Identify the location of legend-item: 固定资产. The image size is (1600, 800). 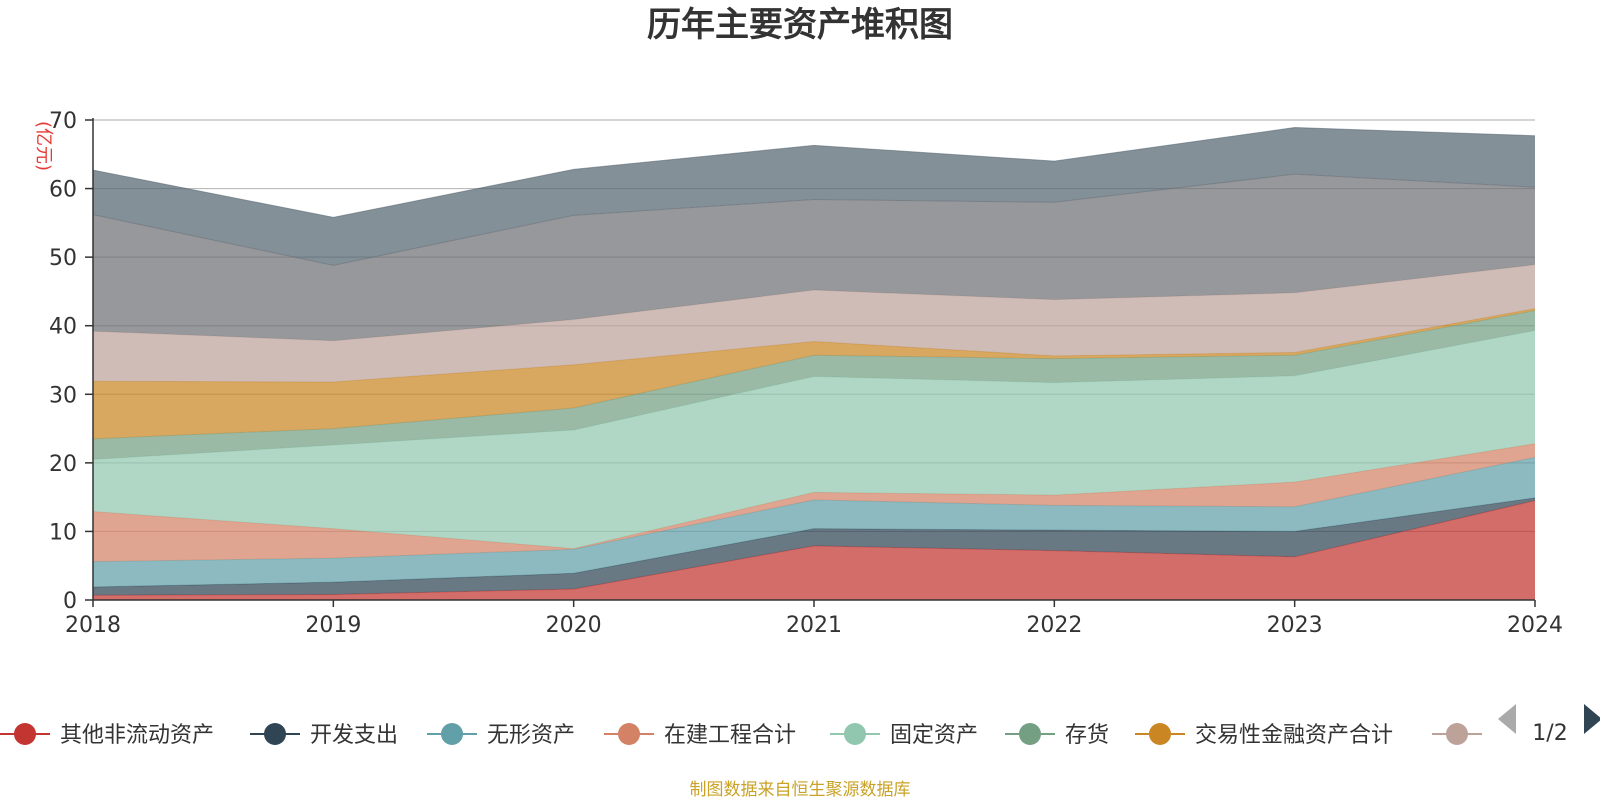
(904, 735).